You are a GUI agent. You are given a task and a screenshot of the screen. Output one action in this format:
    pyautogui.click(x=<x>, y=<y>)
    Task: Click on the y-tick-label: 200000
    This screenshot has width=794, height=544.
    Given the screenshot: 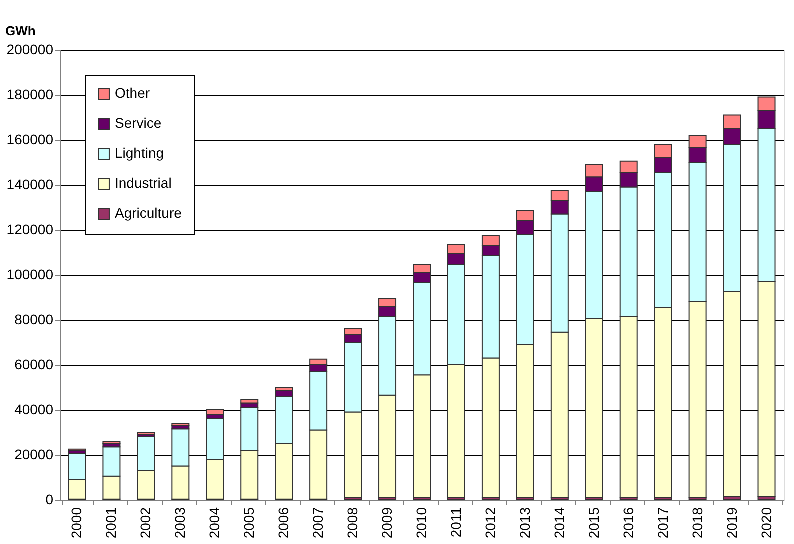 What is the action you would take?
    pyautogui.click(x=30, y=50)
    